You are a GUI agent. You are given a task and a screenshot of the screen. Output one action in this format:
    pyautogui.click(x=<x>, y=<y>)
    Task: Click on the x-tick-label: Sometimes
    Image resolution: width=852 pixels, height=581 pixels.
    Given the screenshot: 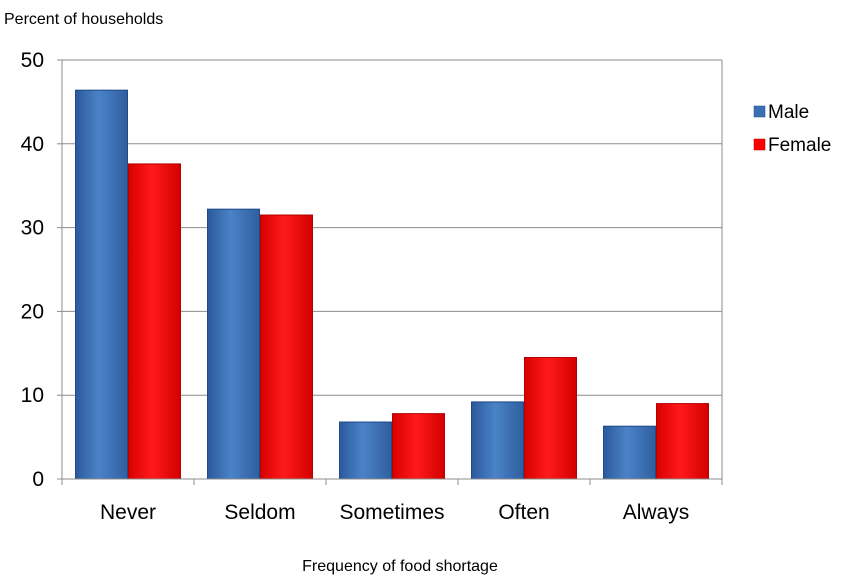 What is the action you would take?
    pyautogui.click(x=391, y=512)
    